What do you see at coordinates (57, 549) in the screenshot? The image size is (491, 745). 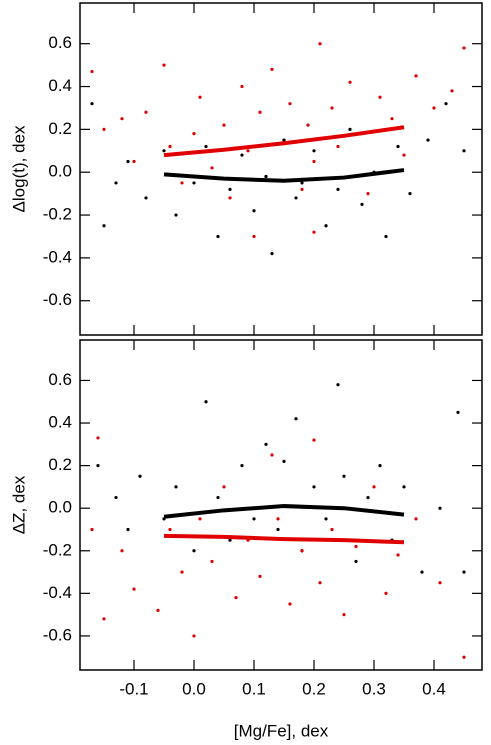 I see `y-tick-label: -0.2` at bounding box center [57, 549].